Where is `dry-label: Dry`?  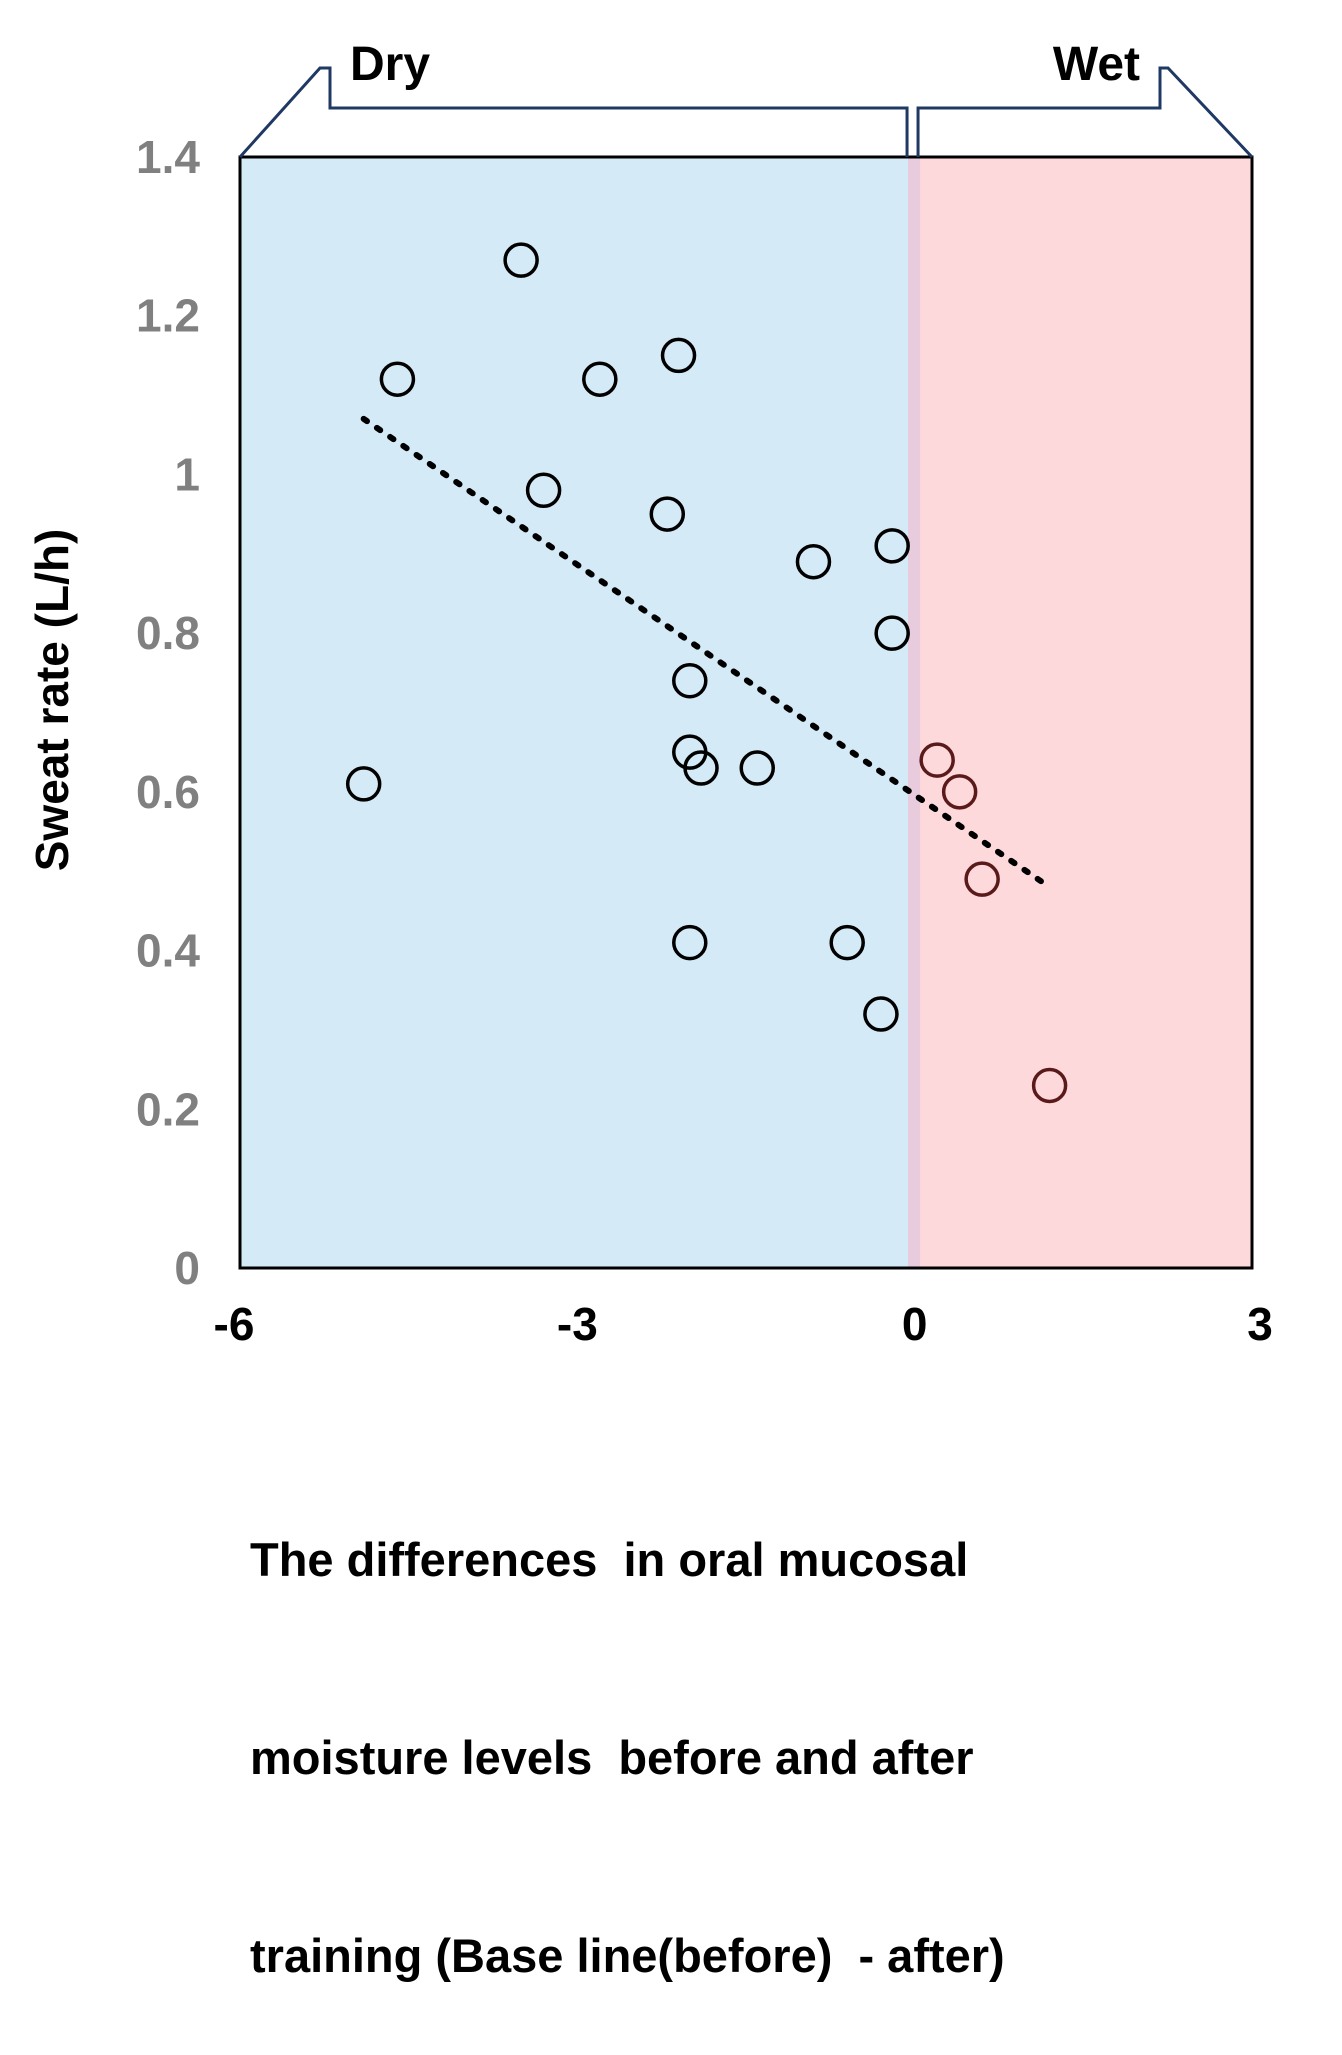 dry-label: Dry is located at coordinates (390, 64).